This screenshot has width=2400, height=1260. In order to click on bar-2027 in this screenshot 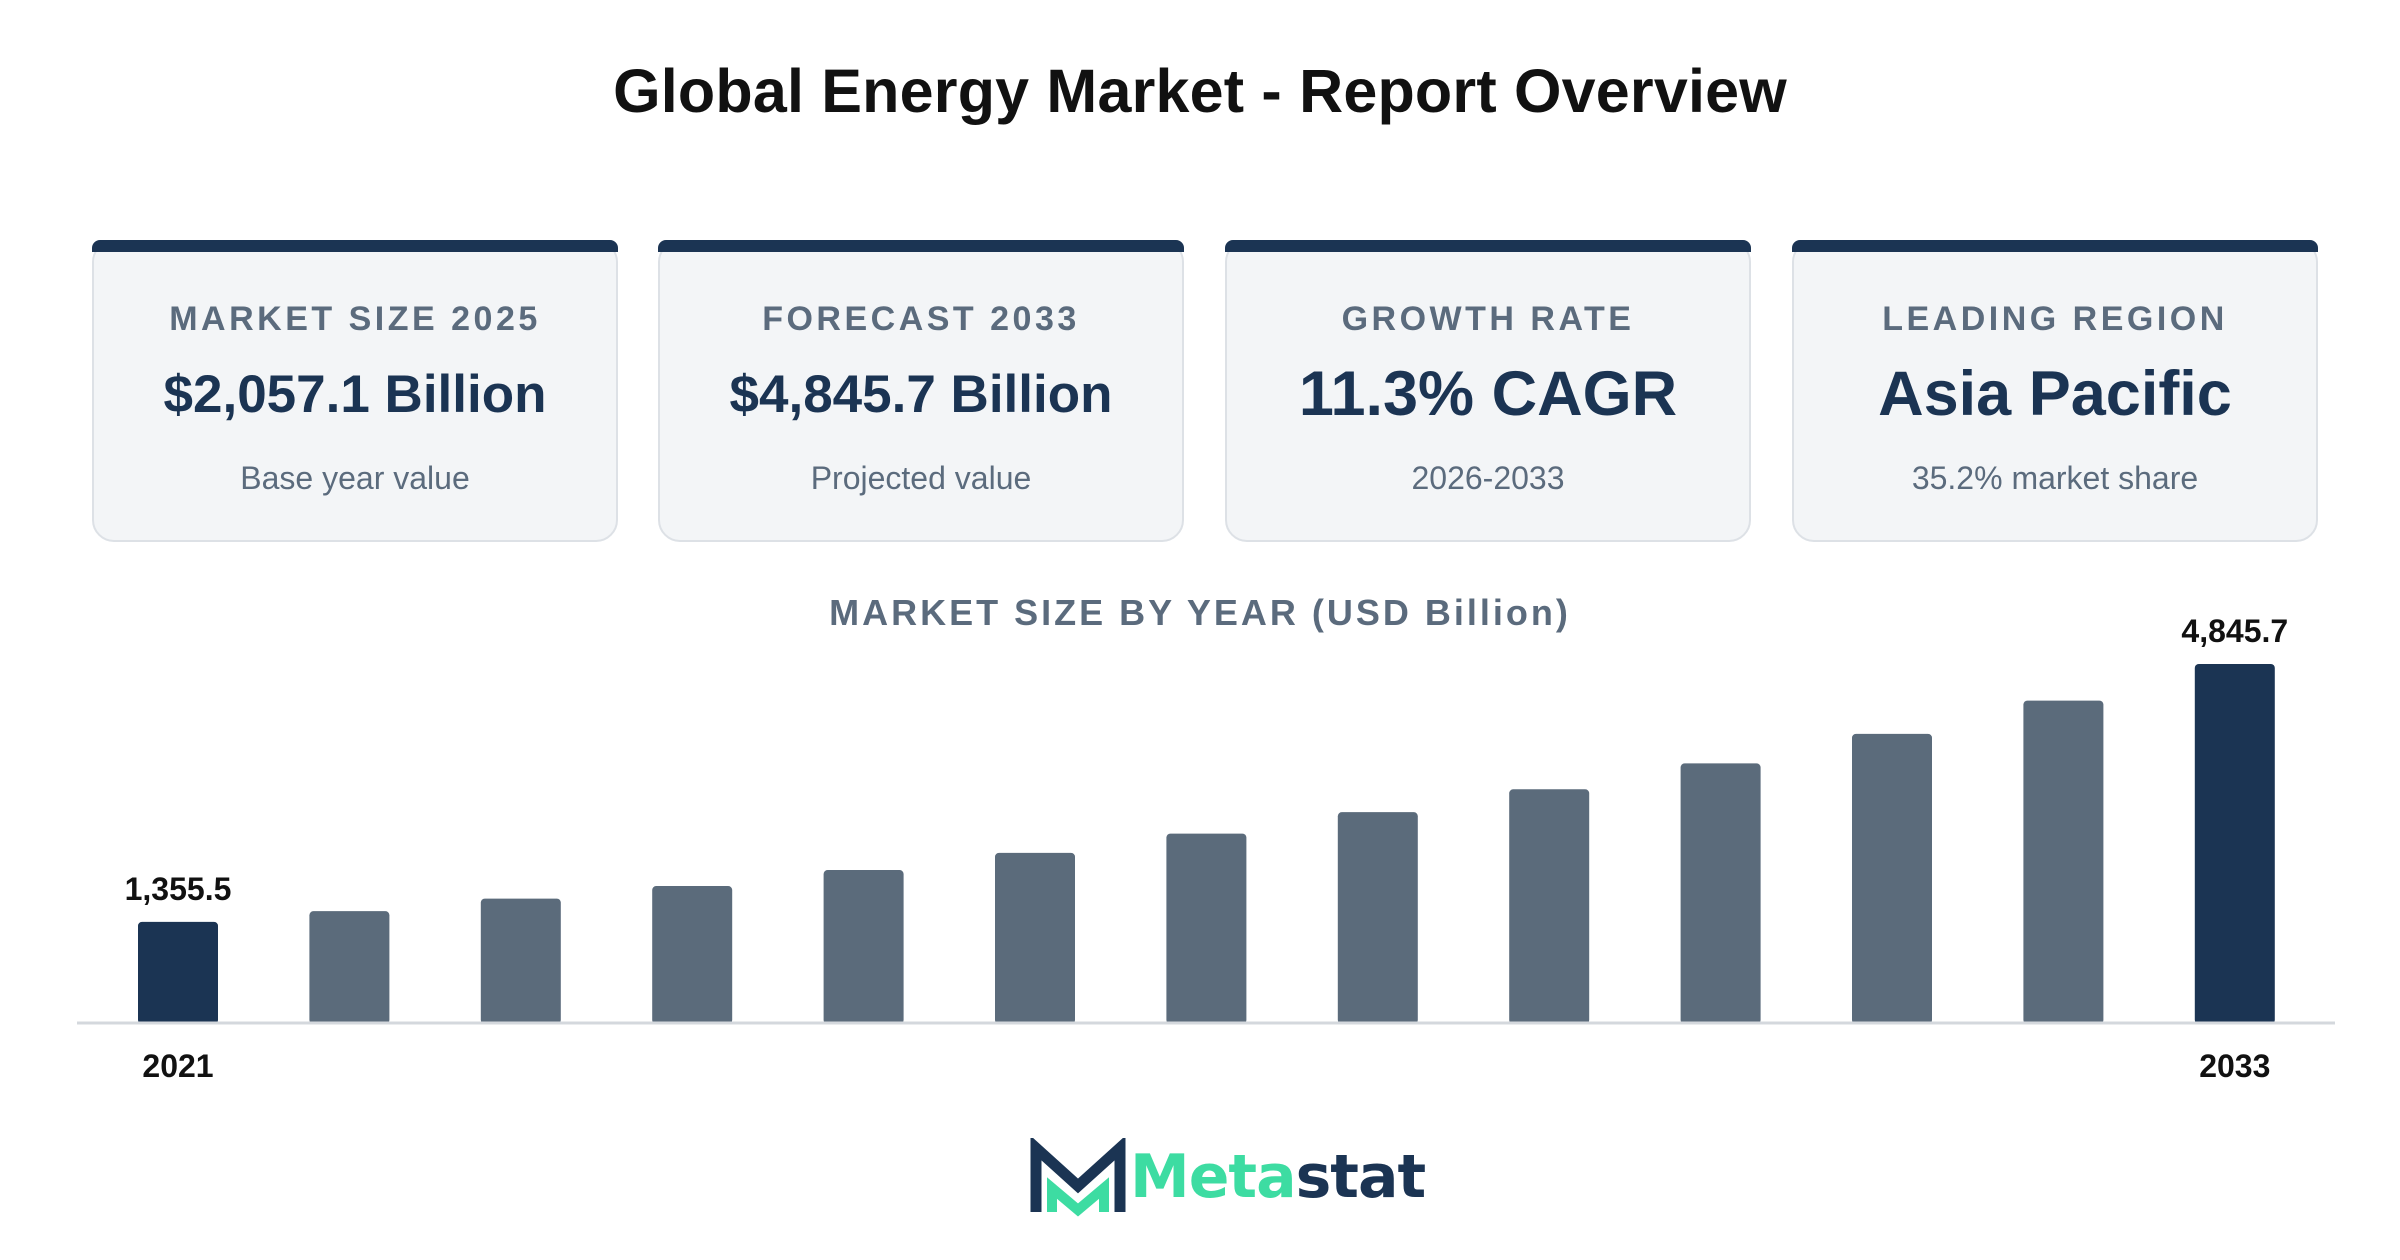, I will do `click(1206, 928)`.